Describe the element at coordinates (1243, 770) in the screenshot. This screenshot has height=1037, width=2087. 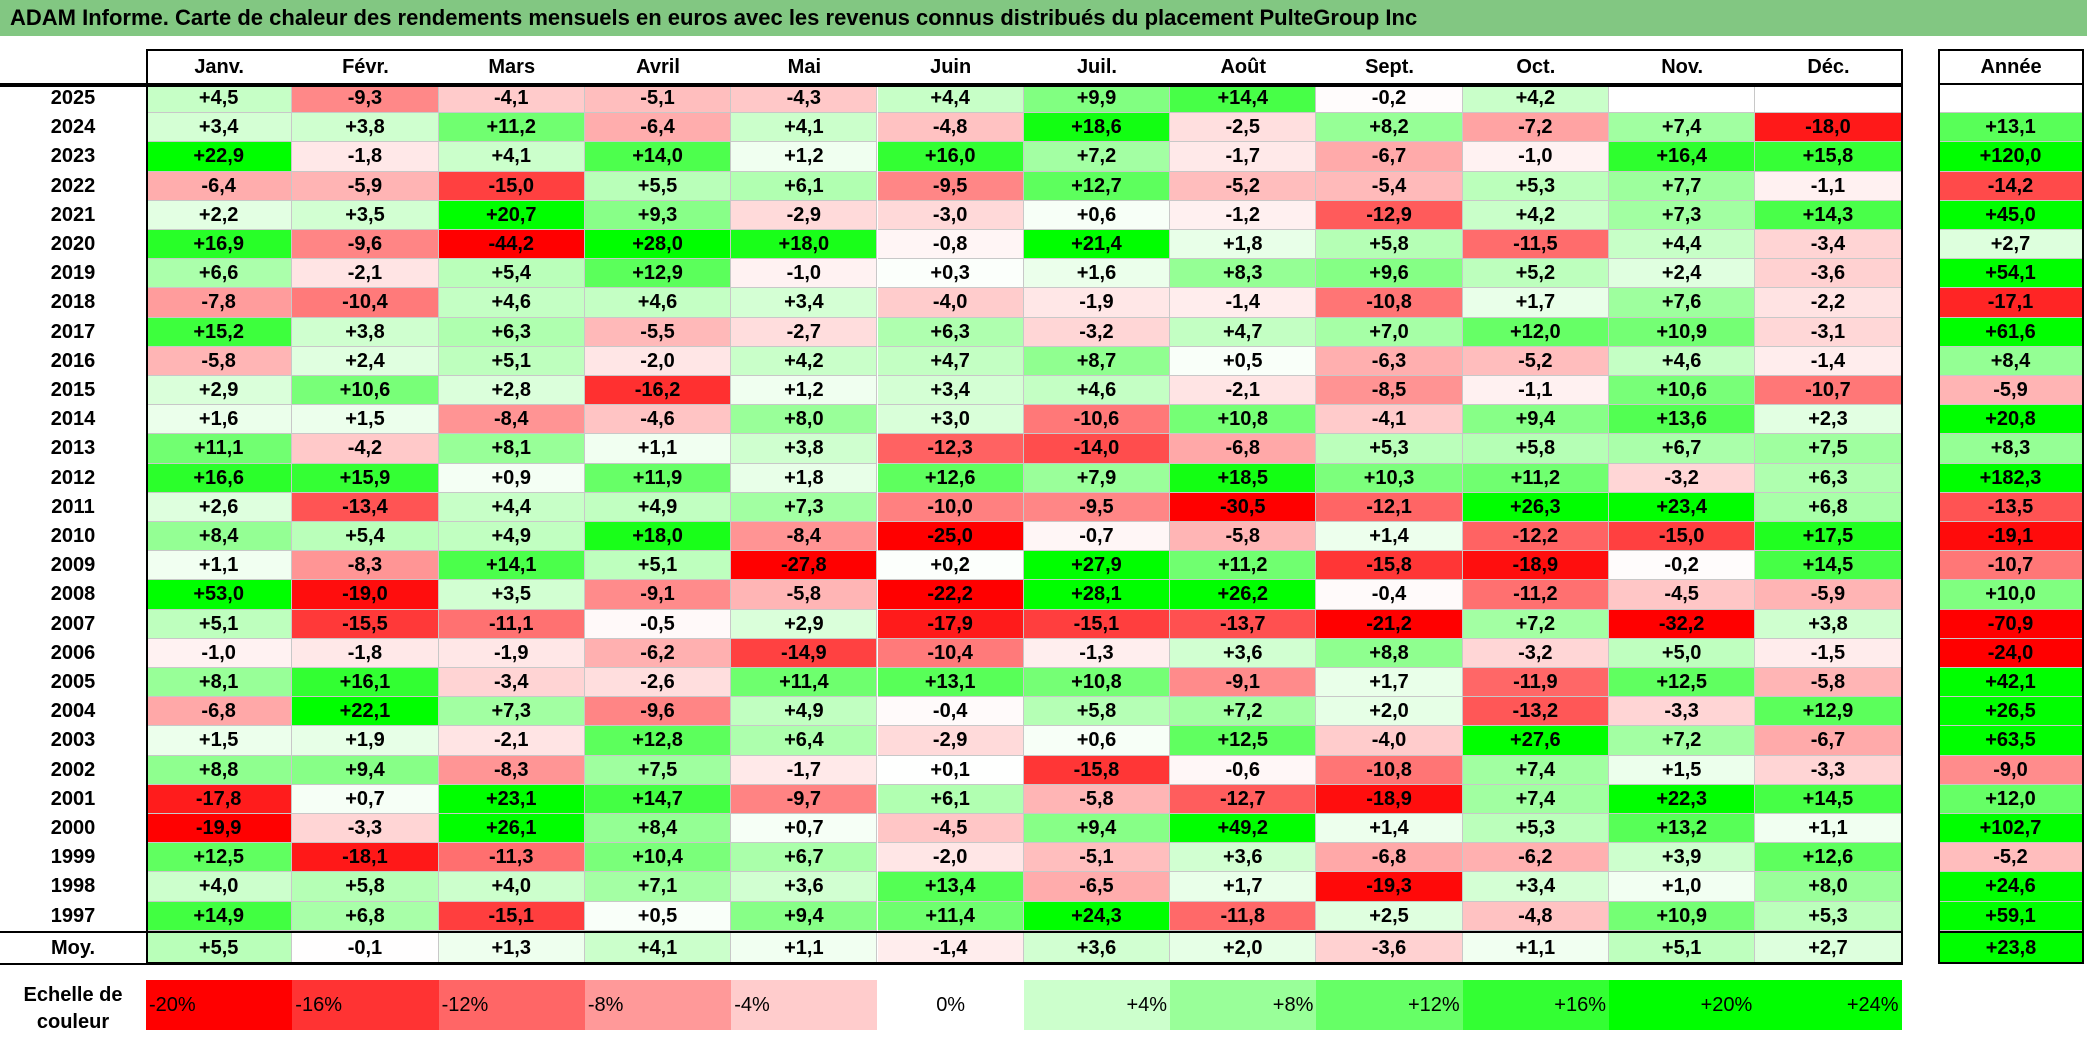
I see `heatmap-cell: -0,6` at that location.